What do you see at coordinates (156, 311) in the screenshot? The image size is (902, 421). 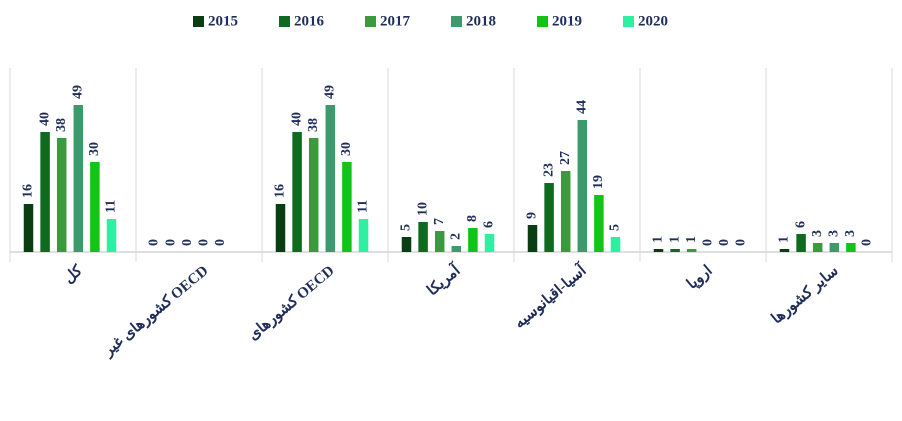 I see `x-tick-label: کشورهای غیر OECD` at bounding box center [156, 311].